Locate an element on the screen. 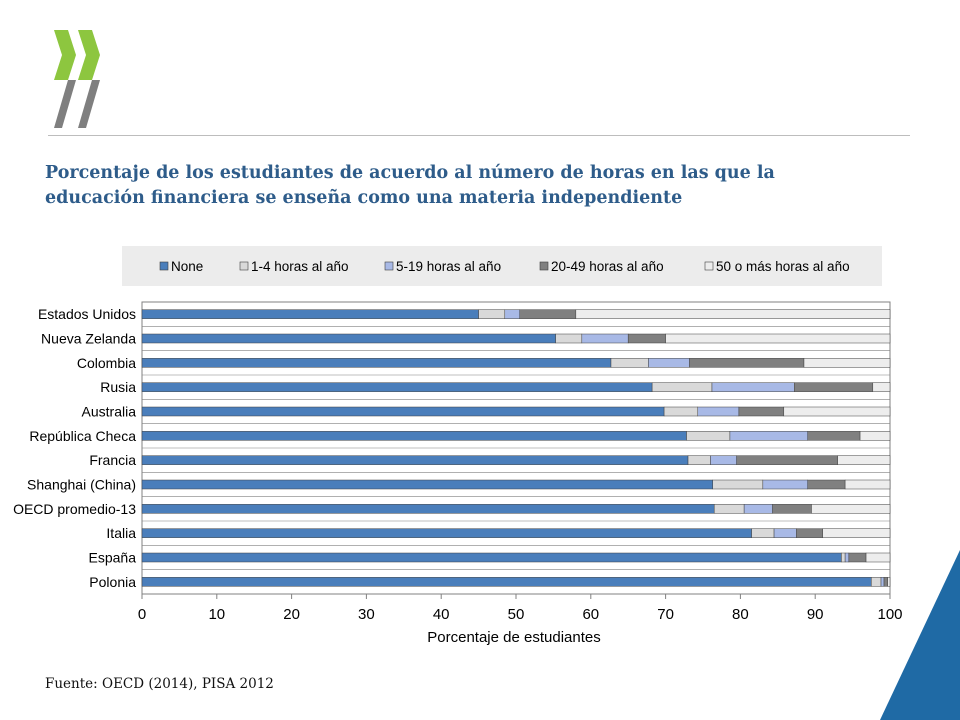 The image size is (960, 720). bar-republica-checa-none is located at coordinates (414, 436).